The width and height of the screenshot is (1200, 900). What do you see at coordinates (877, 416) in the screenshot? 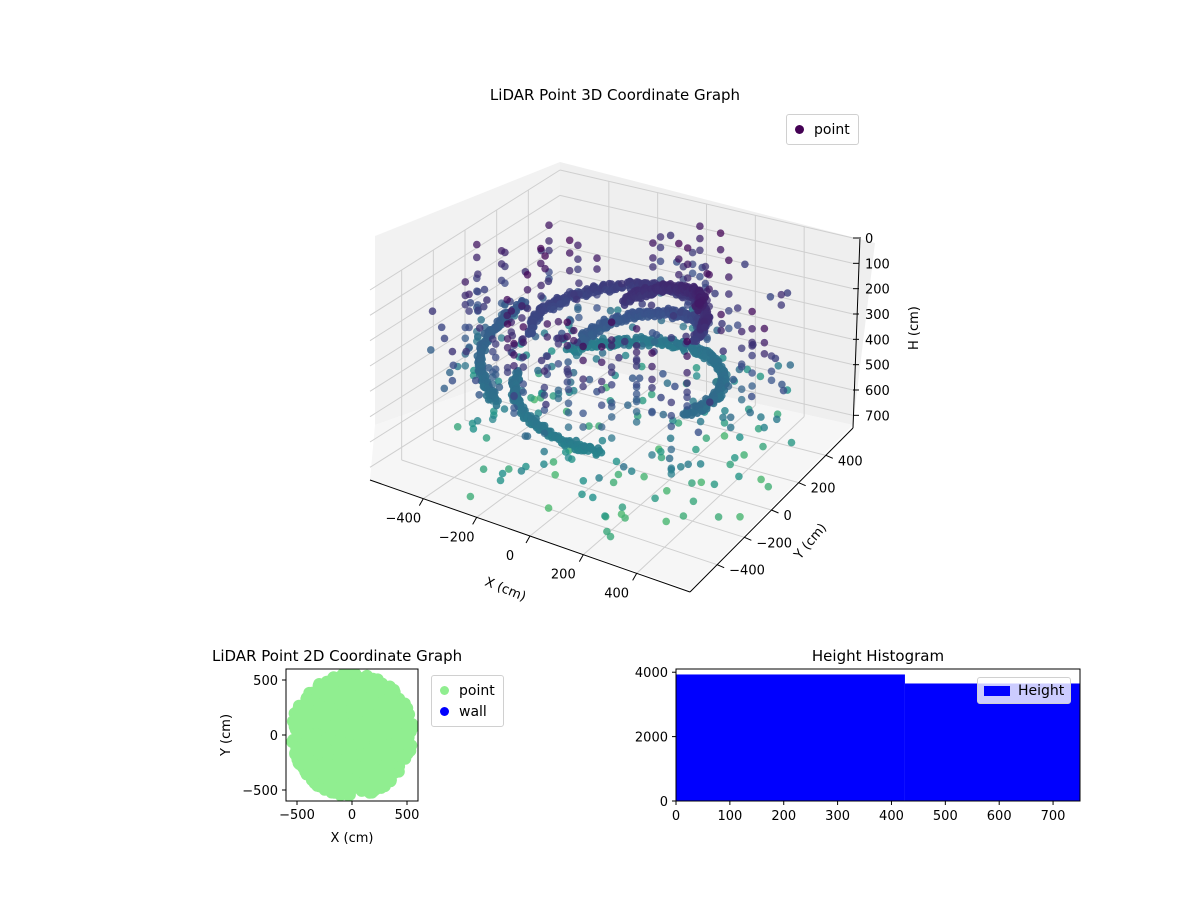
I see `z-tick-label: 700` at bounding box center [877, 416].